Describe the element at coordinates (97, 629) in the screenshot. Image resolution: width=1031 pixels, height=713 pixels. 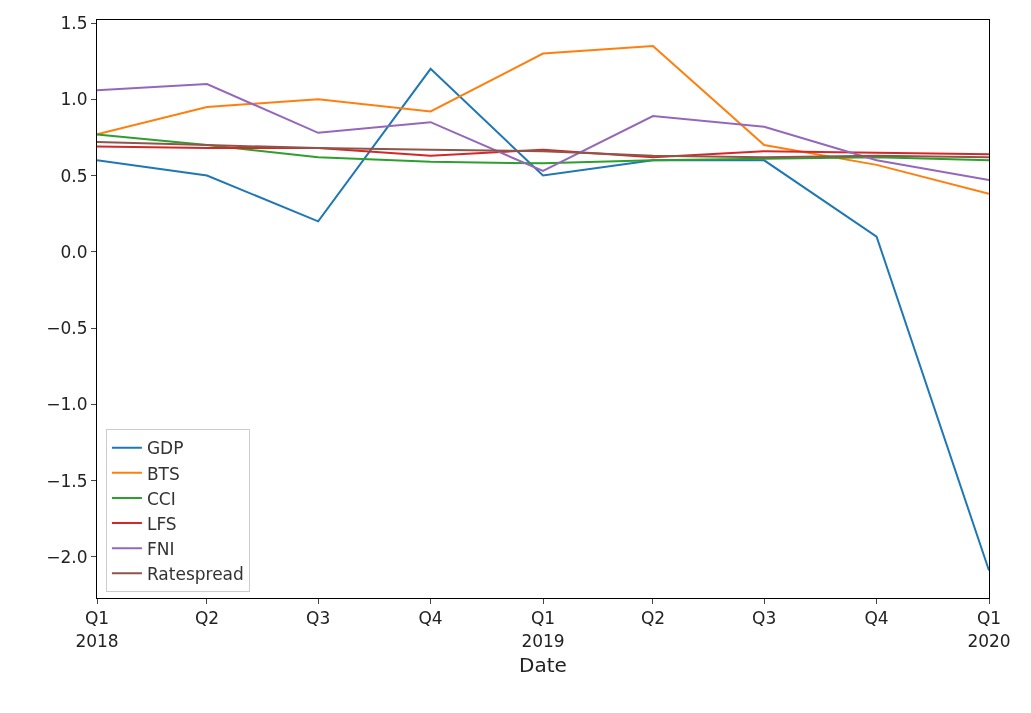
I see `x-tick-label: Q1 2018` at that location.